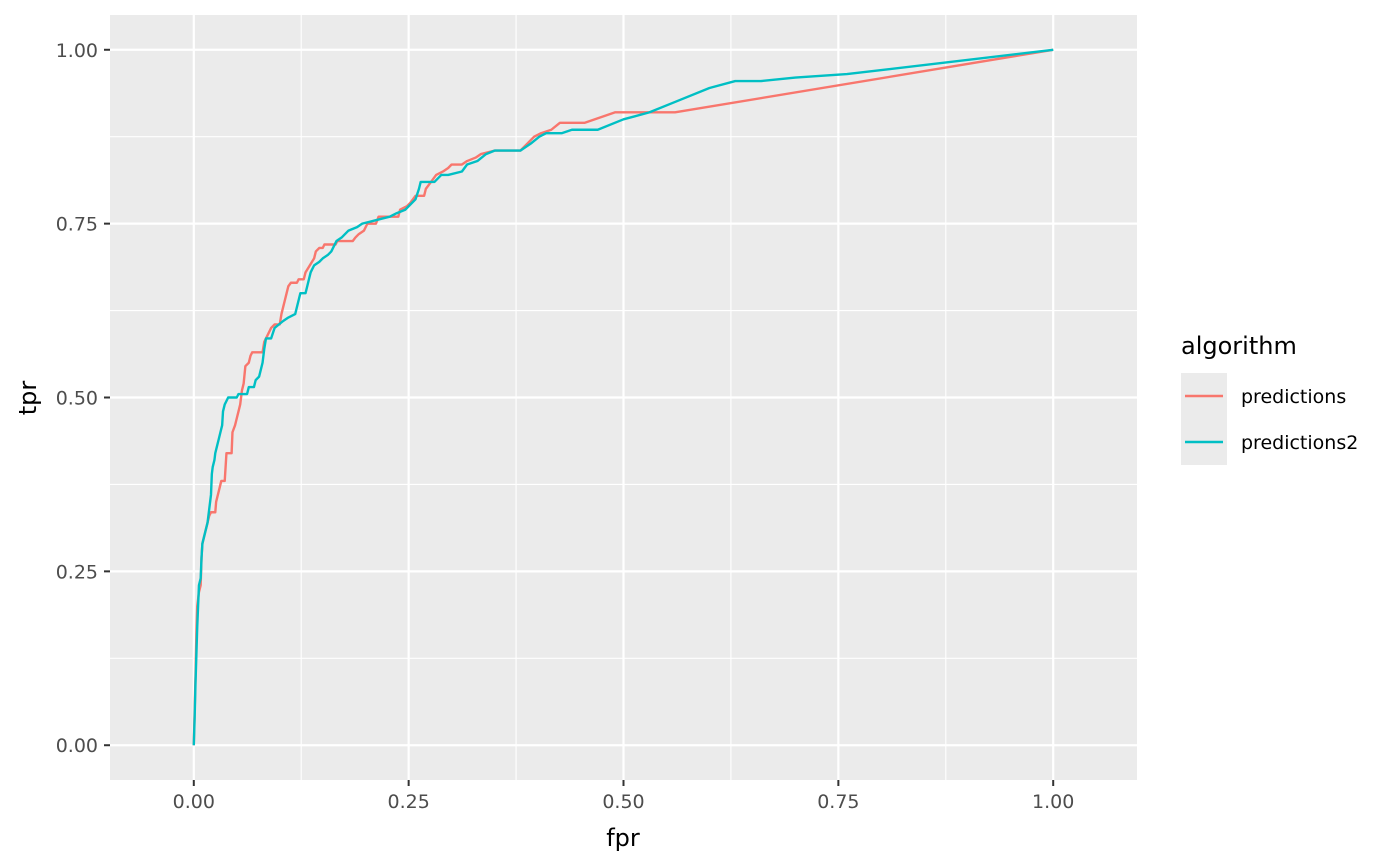 The image size is (1400, 866). Describe the element at coordinates (77, 399) in the screenshot. I see `y-tick-label: 0.50` at that location.